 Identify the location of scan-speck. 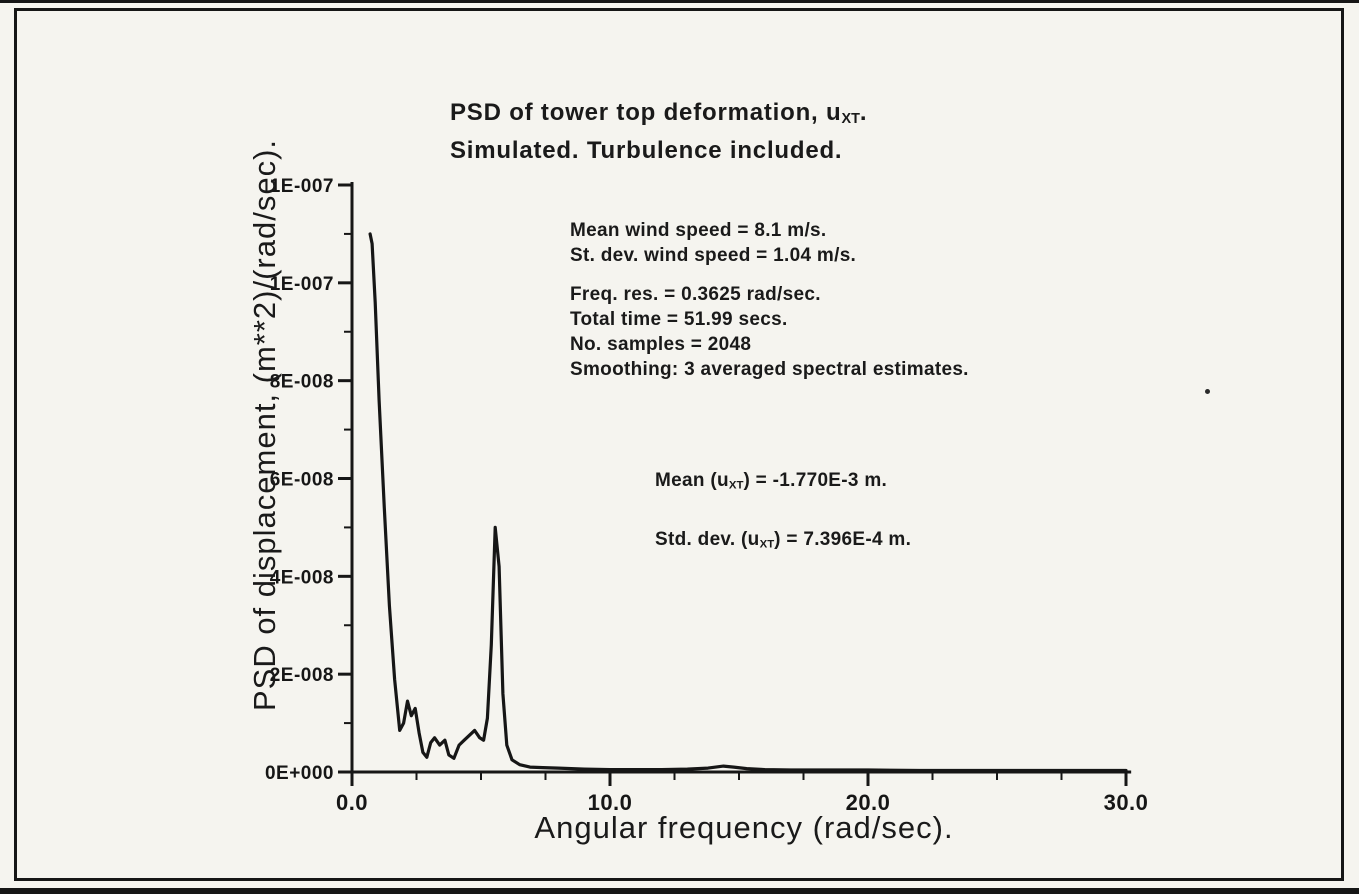
(1207, 391).